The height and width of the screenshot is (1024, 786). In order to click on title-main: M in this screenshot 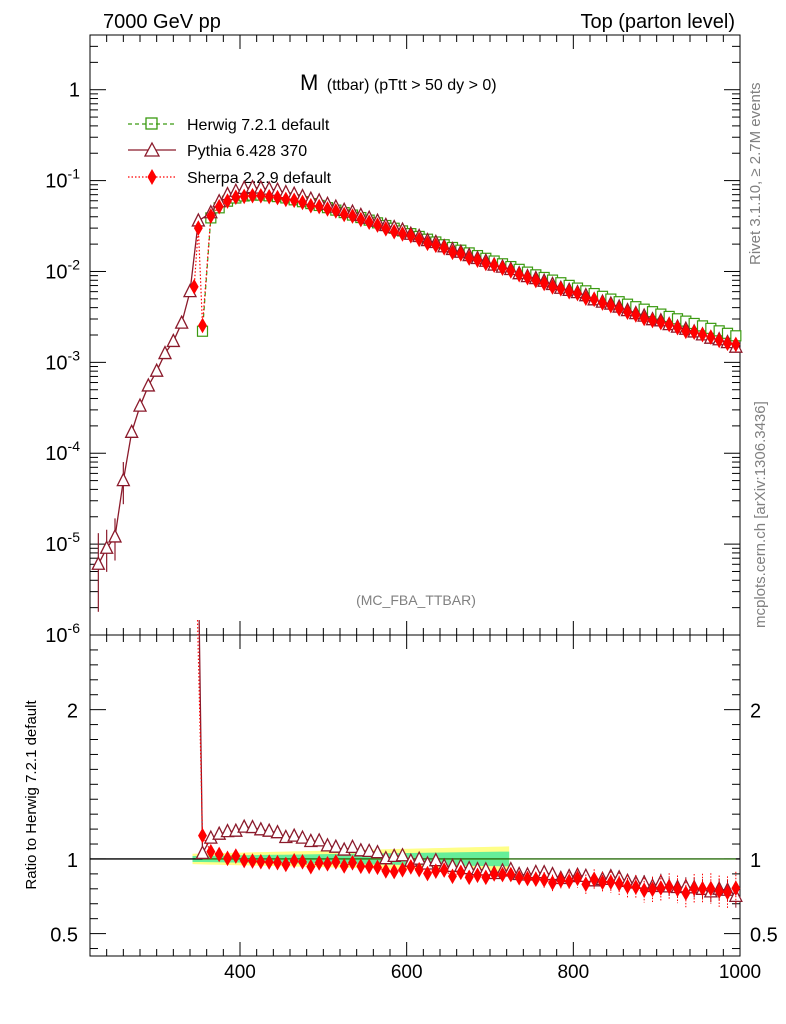, I will do `click(309, 82)`.